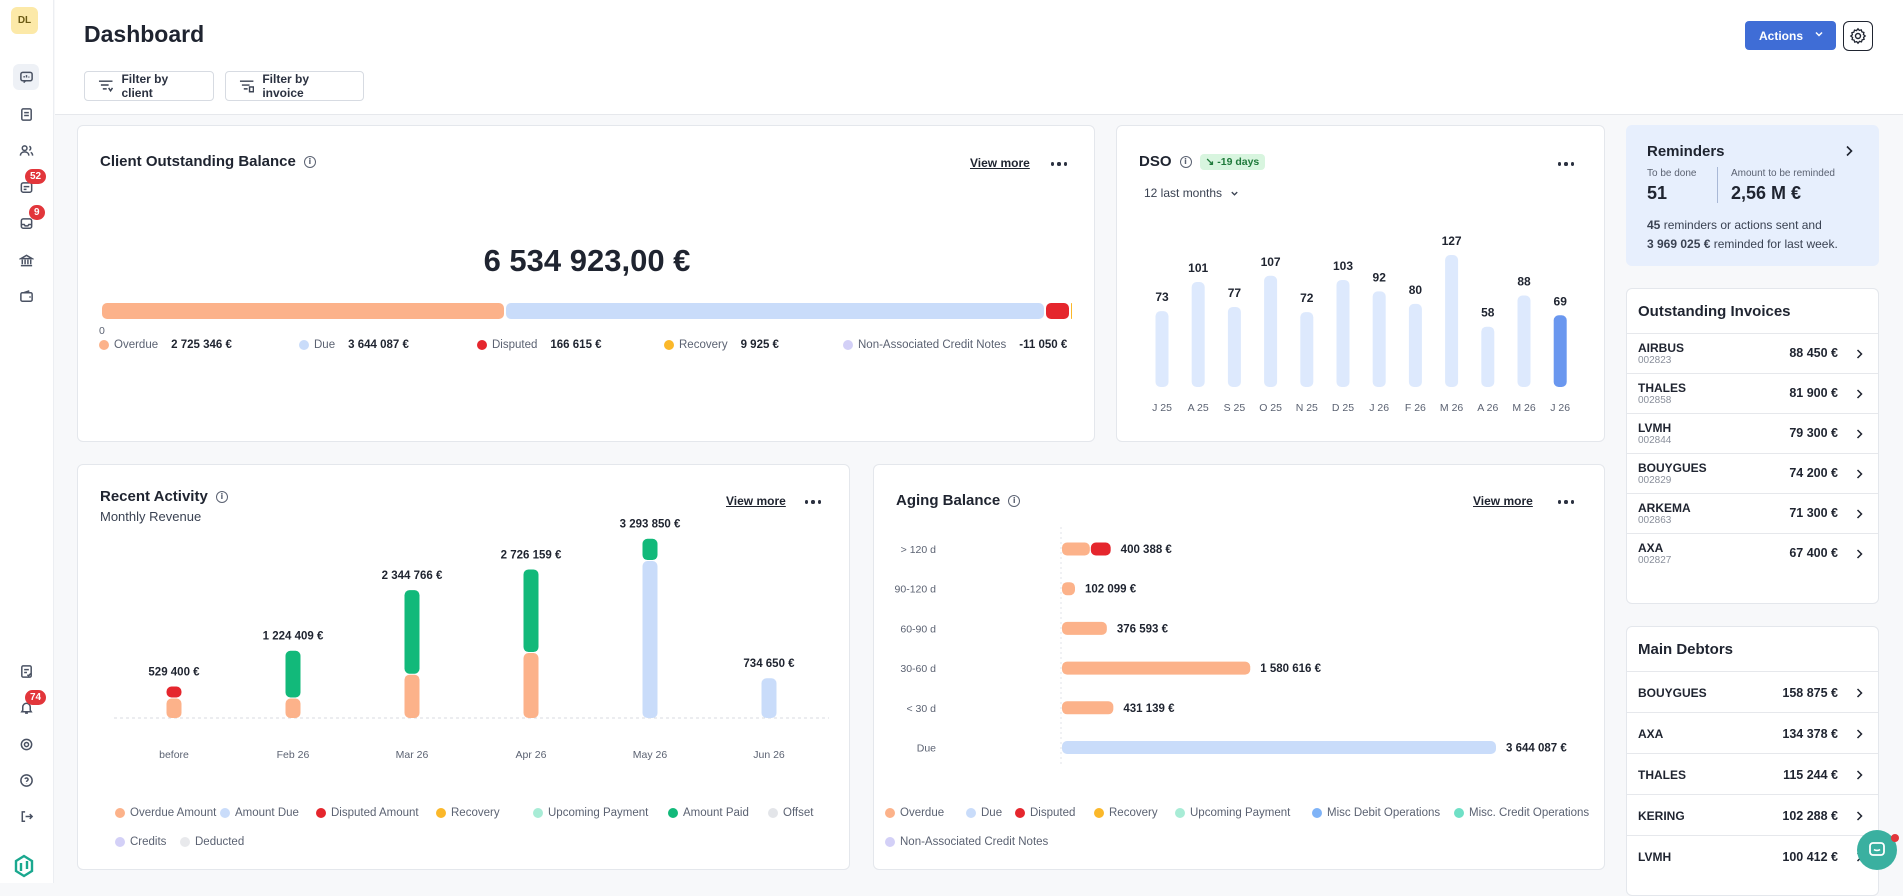  What do you see at coordinates (966, 842) in the screenshot?
I see `legend-item: Non-Associated Credit Notes` at bounding box center [966, 842].